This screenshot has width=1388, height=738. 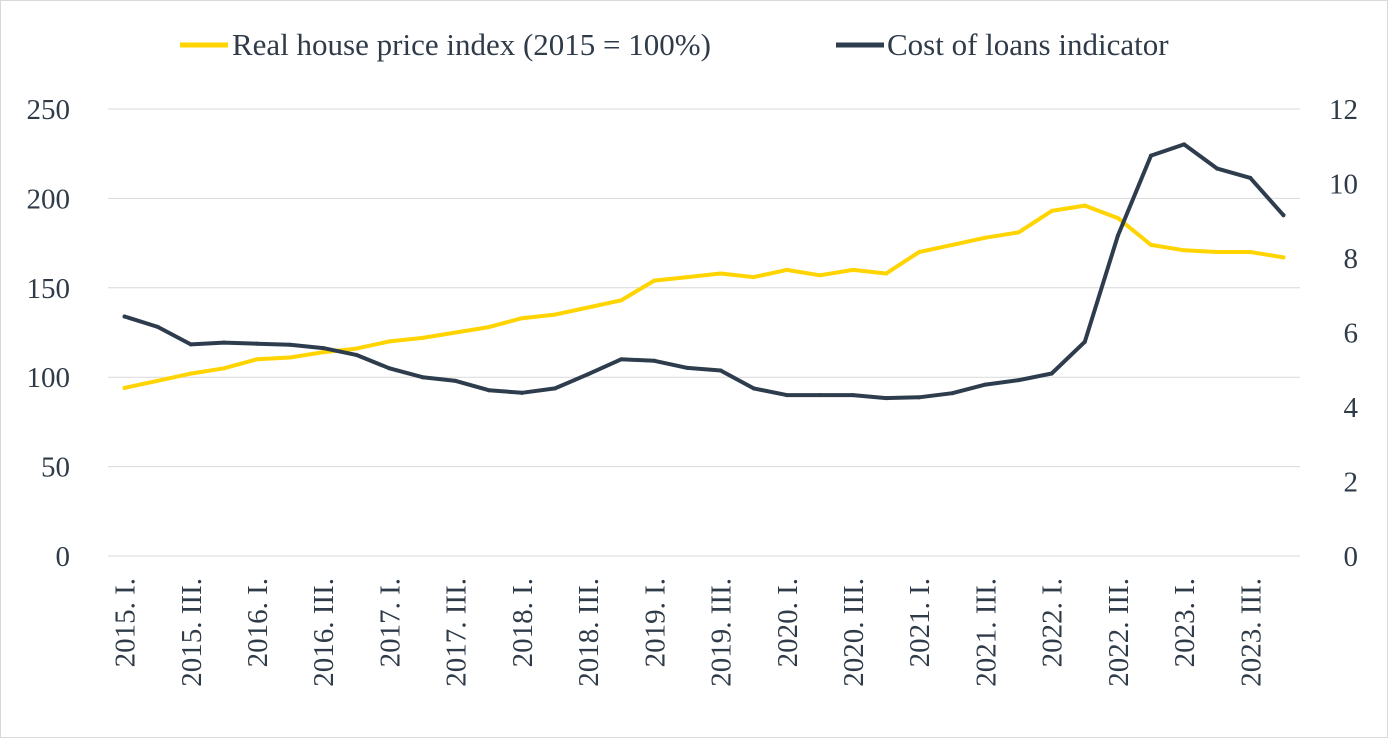 What do you see at coordinates (920, 622) in the screenshot?
I see `x-axis-tick-label: 2021. I.` at bounding box center [920, 622].